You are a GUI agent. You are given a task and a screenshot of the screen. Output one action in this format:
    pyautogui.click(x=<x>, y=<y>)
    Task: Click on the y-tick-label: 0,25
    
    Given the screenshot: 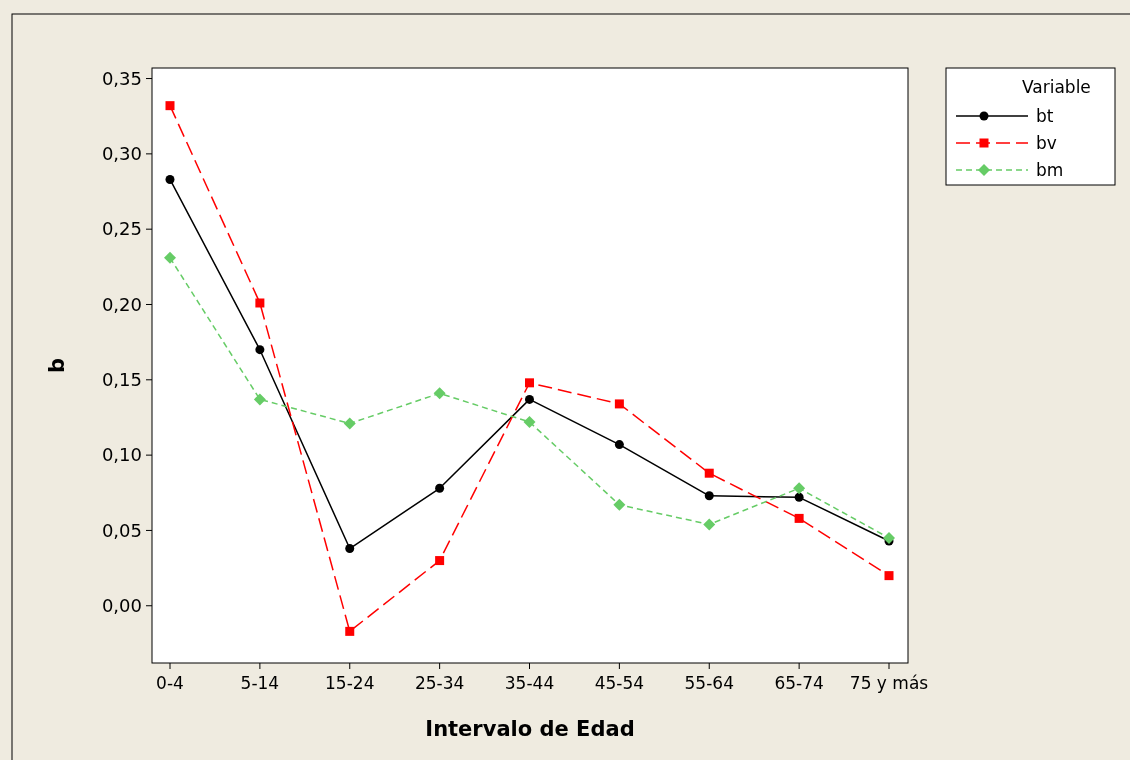 What is the action you would take?
    pyautogui.click(x=121, y=229)
    